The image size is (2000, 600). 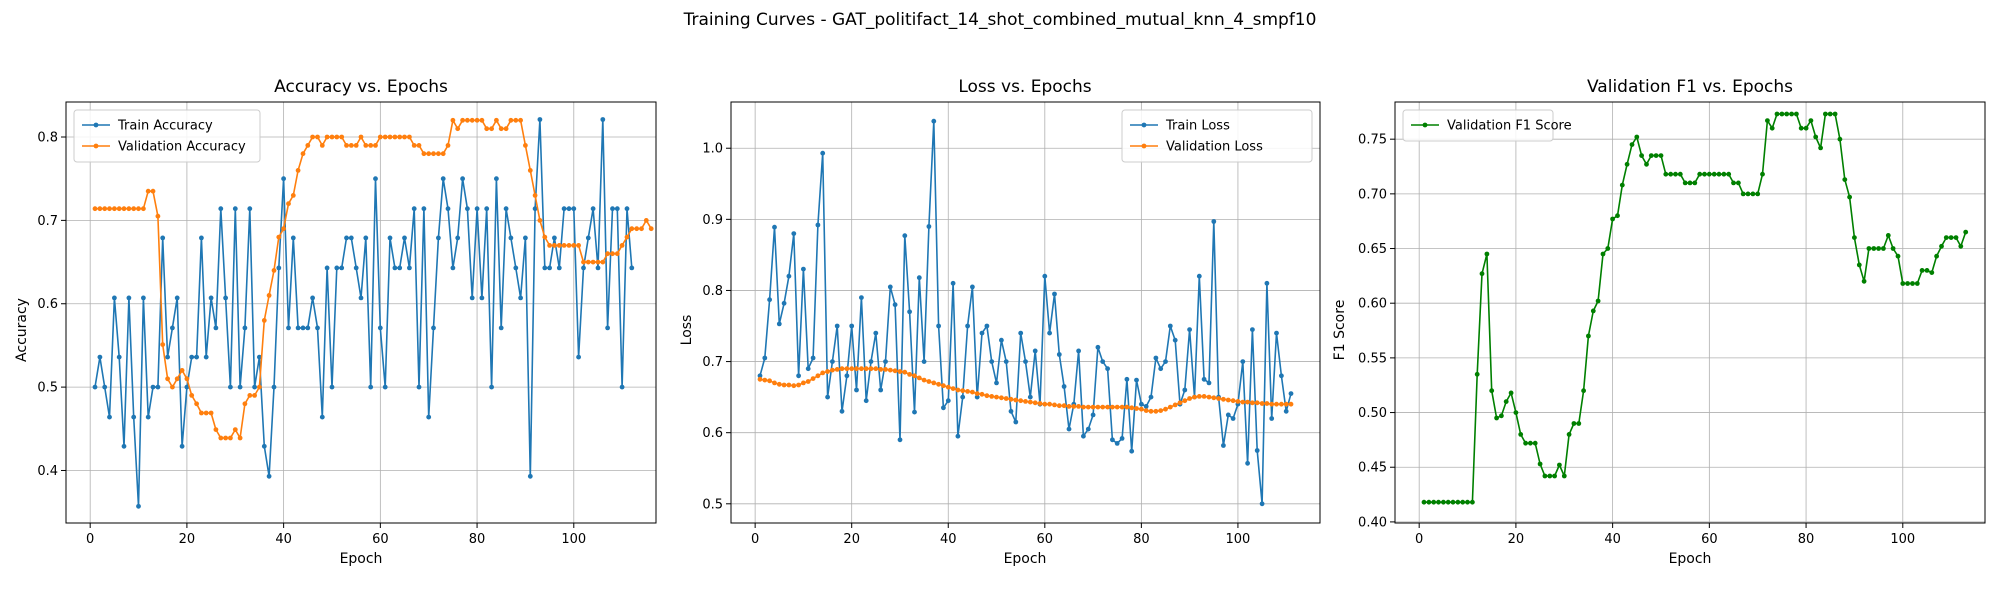 I want to click on accuracy-legend-entry: Train Accuracy, so click(x=165, y=126).